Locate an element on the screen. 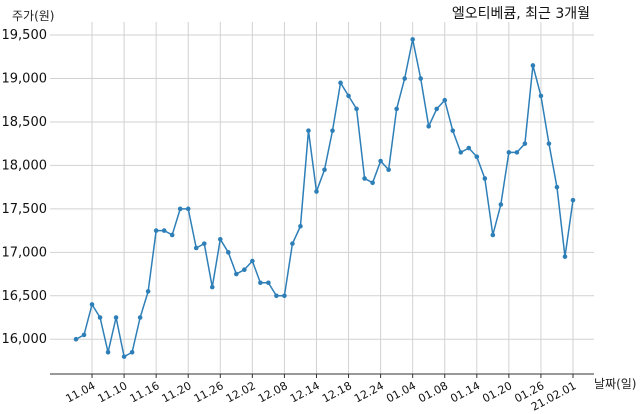 The width and height of the screenshot is (640, 414). y-tick-label: 18,000 is located at coordinates (25, 165).